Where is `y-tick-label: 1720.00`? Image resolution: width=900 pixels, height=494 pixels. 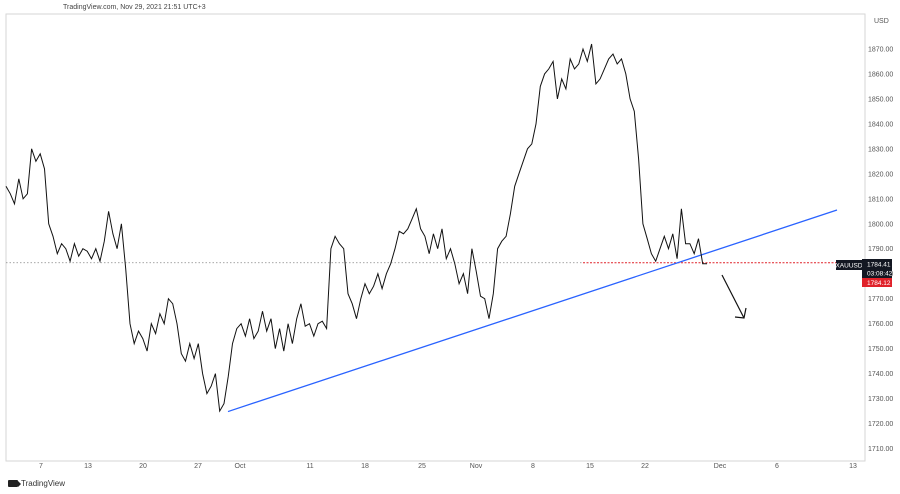
y-tick-label: 1720.00 is located at coordinates (880, 424).